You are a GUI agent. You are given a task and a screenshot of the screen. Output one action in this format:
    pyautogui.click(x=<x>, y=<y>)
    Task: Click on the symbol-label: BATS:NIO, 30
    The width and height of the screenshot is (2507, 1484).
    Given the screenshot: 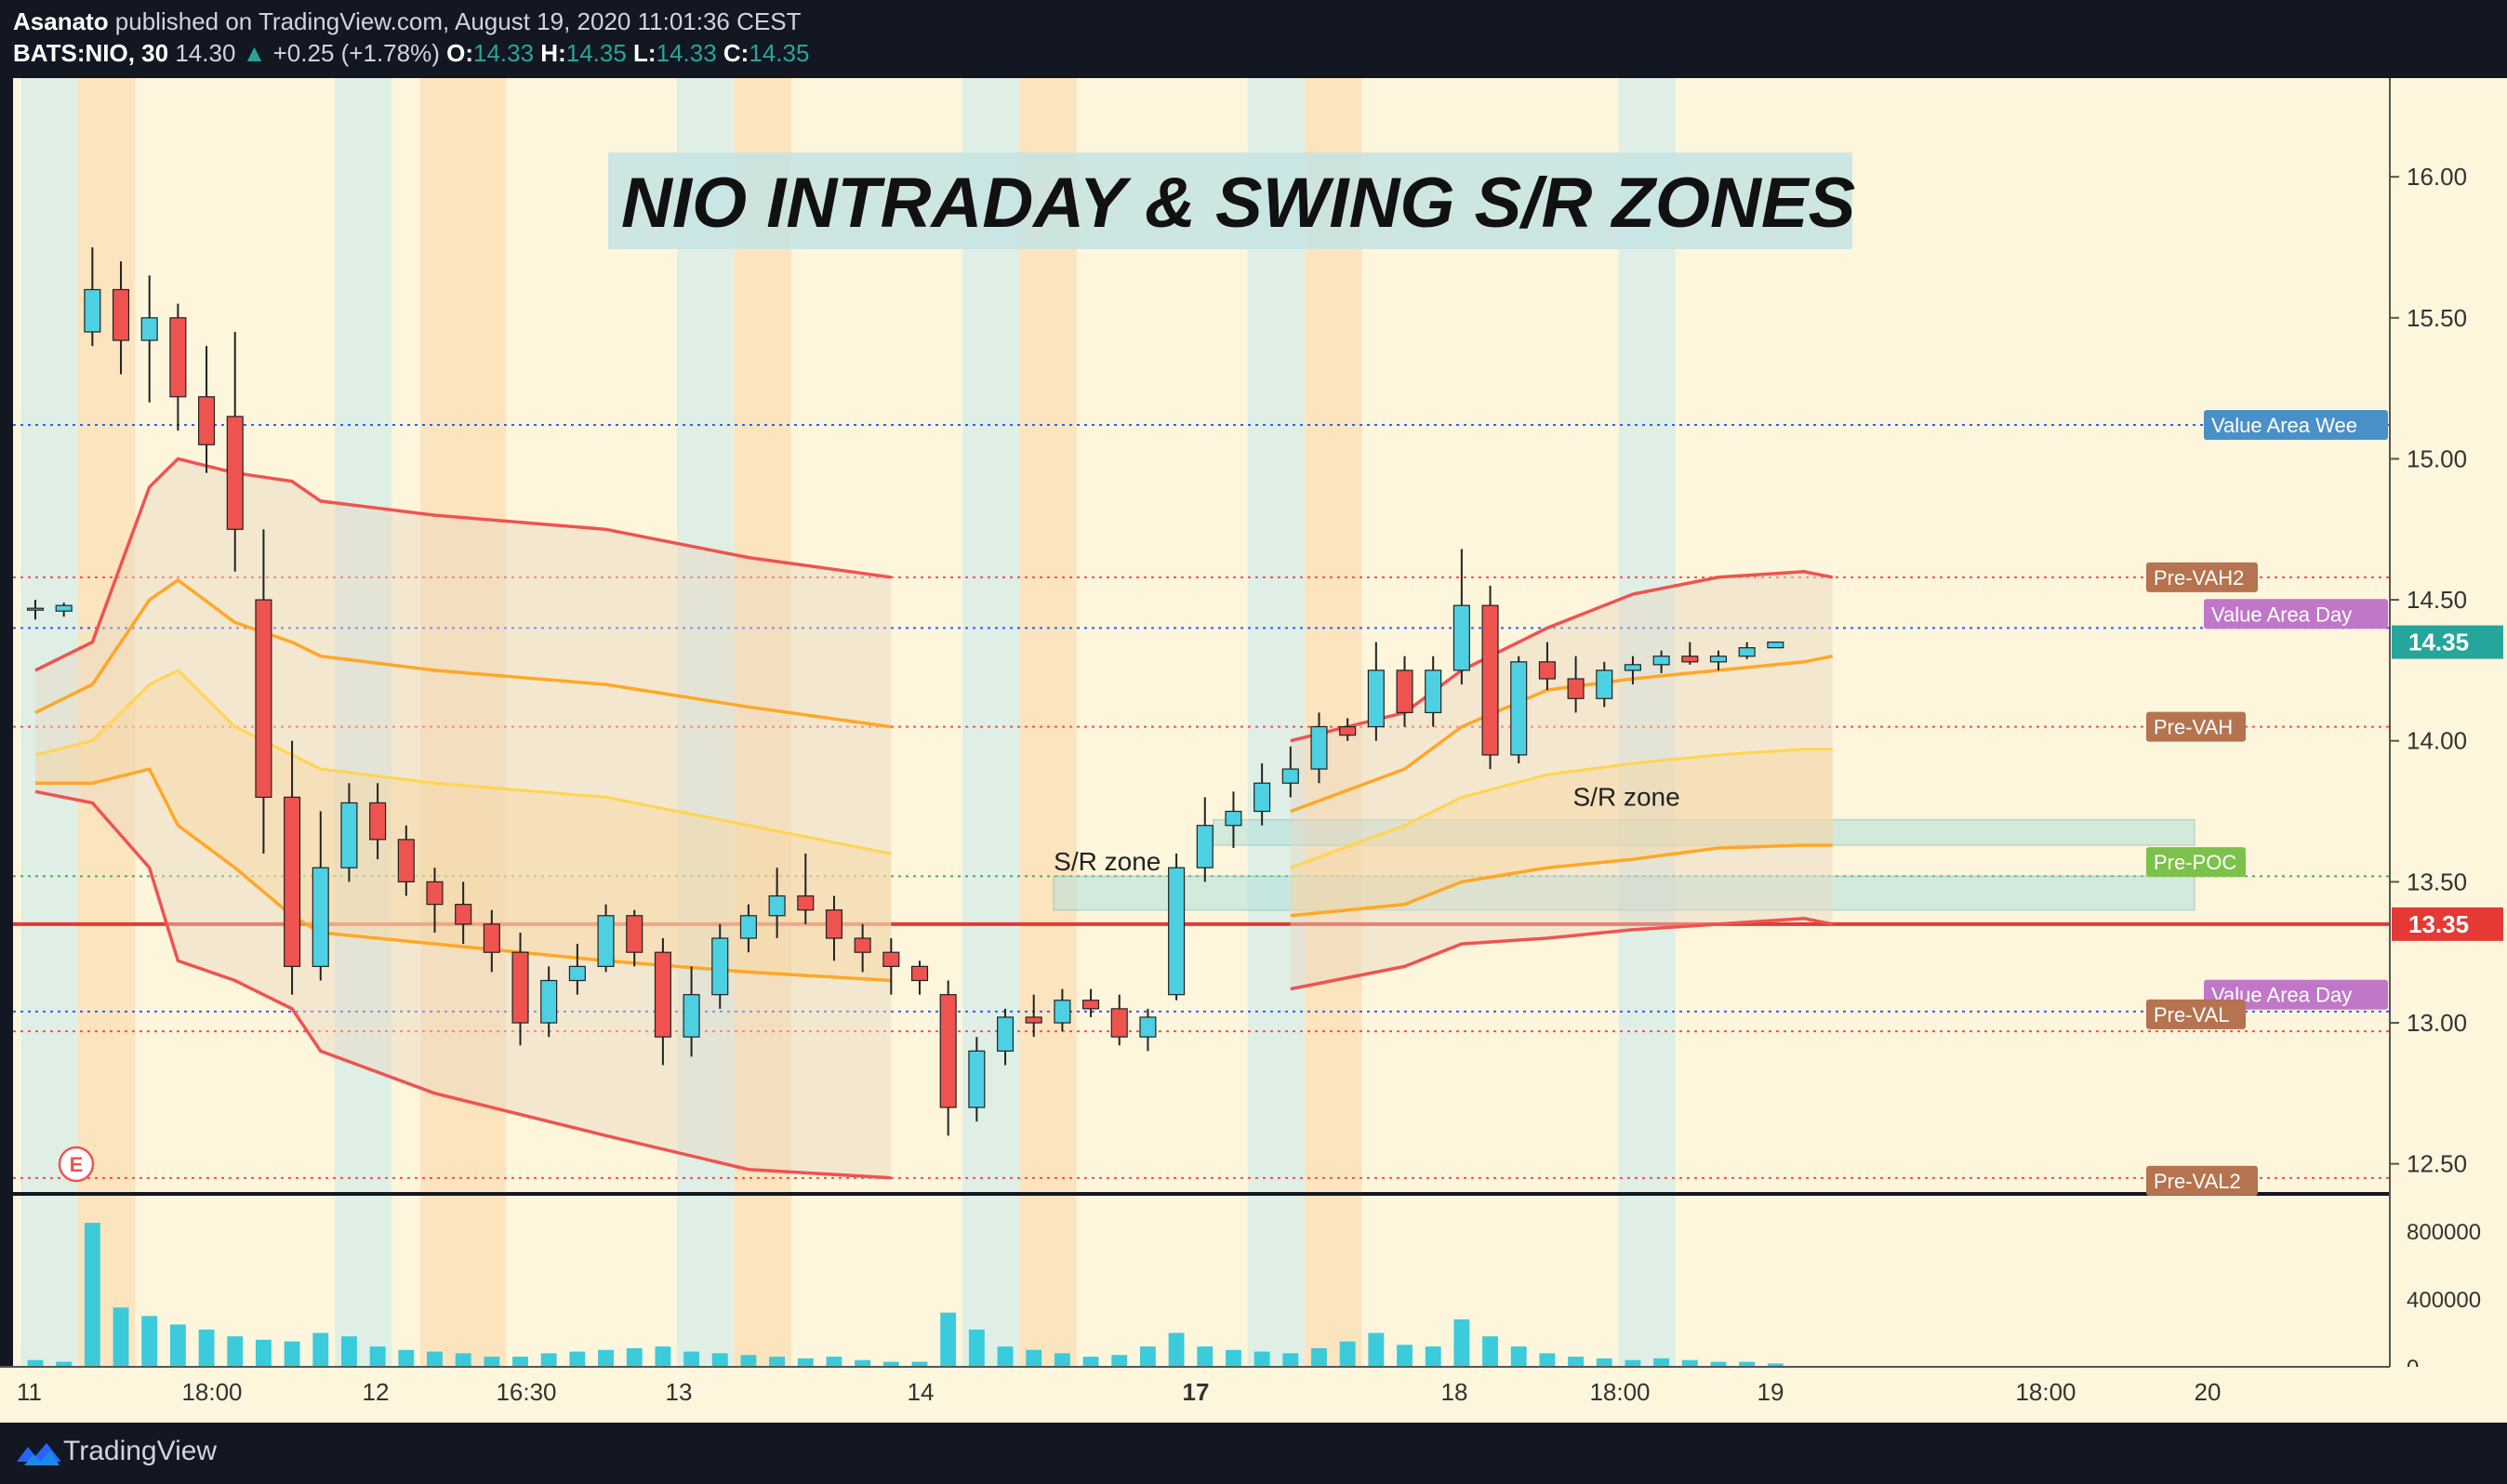 What is the action you would take?
    pyautogui.click(x=91, y=53)
    